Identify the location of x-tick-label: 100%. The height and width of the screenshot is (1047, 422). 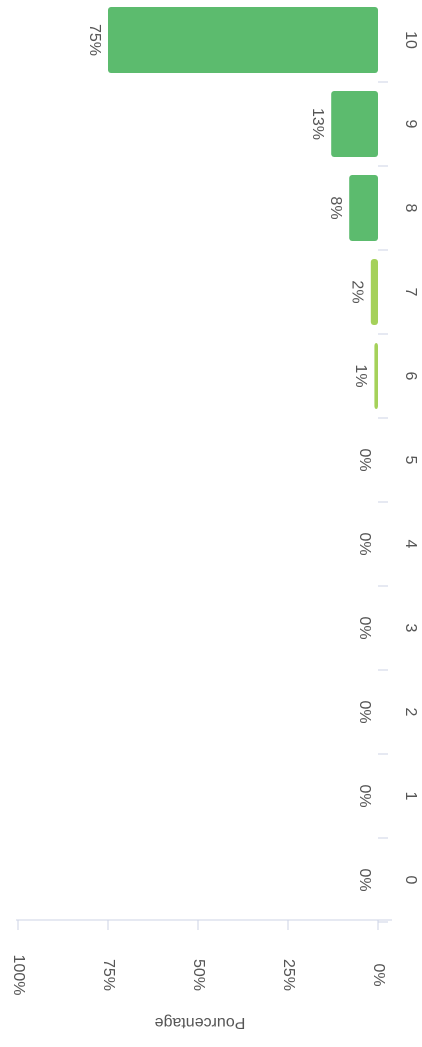
(18, 975).